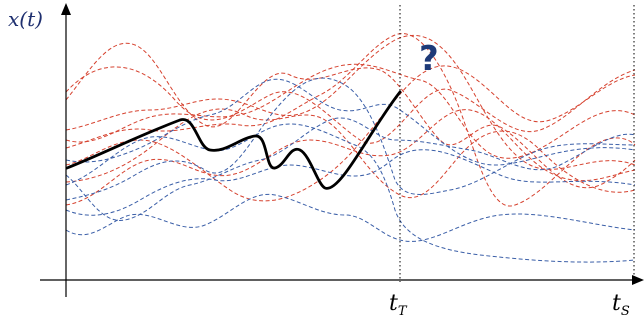  I want to click on tick-label-t-S-sub: S, so click(625, 311).